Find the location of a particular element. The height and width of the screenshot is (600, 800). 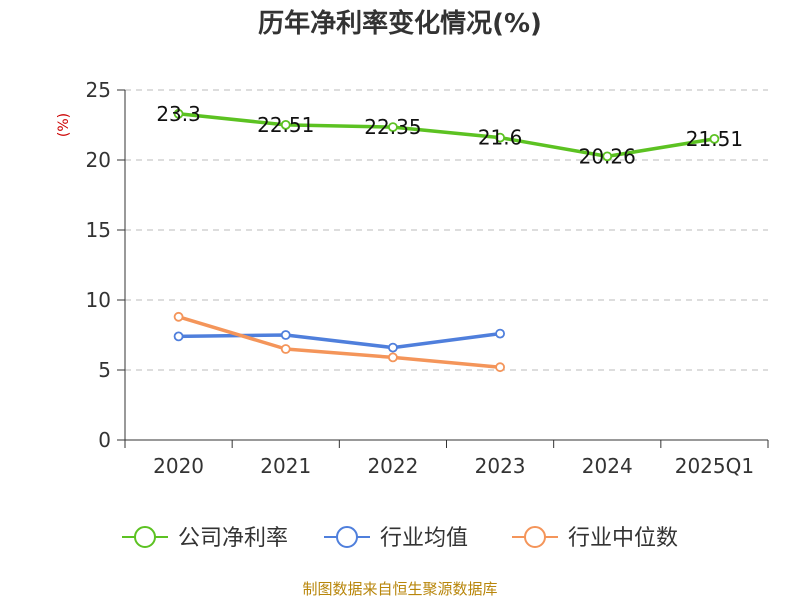

y-axis-label: (%) is located at coordinates (64, 125).